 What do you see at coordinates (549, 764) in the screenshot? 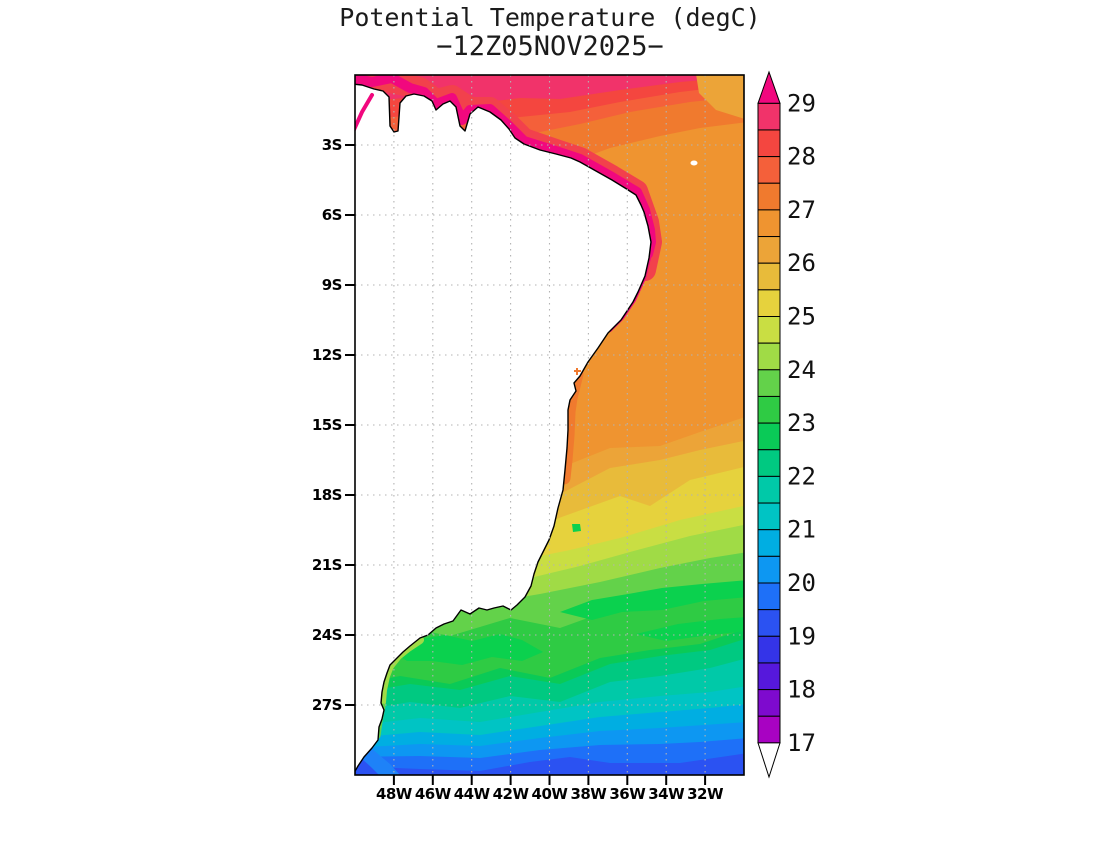
I see `temperature-band` at bounding box center [549, 764].